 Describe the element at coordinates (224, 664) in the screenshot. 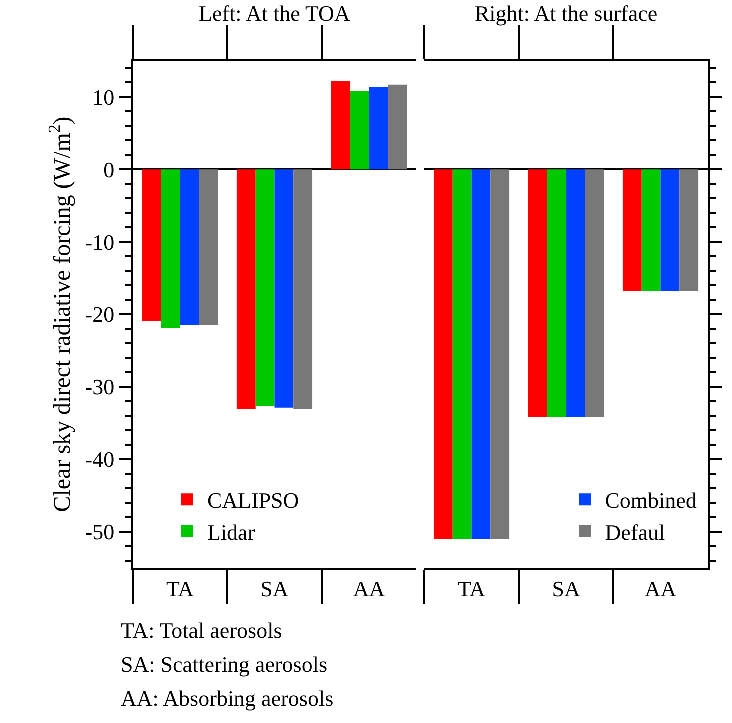

I see `text: SA: Scattering aerosols` at that location.